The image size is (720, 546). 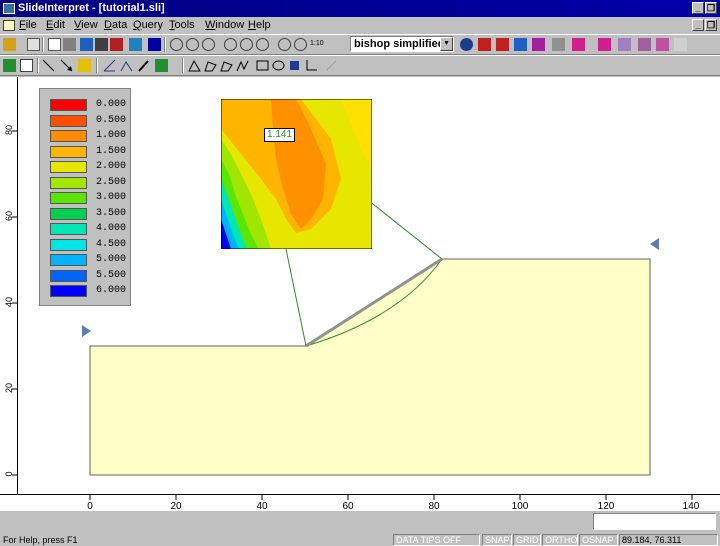 What do you see at coordinates (598, 540) in the screenshot?
I see `osnap-toggle: OSNAP` at bounding box center [598, 540].